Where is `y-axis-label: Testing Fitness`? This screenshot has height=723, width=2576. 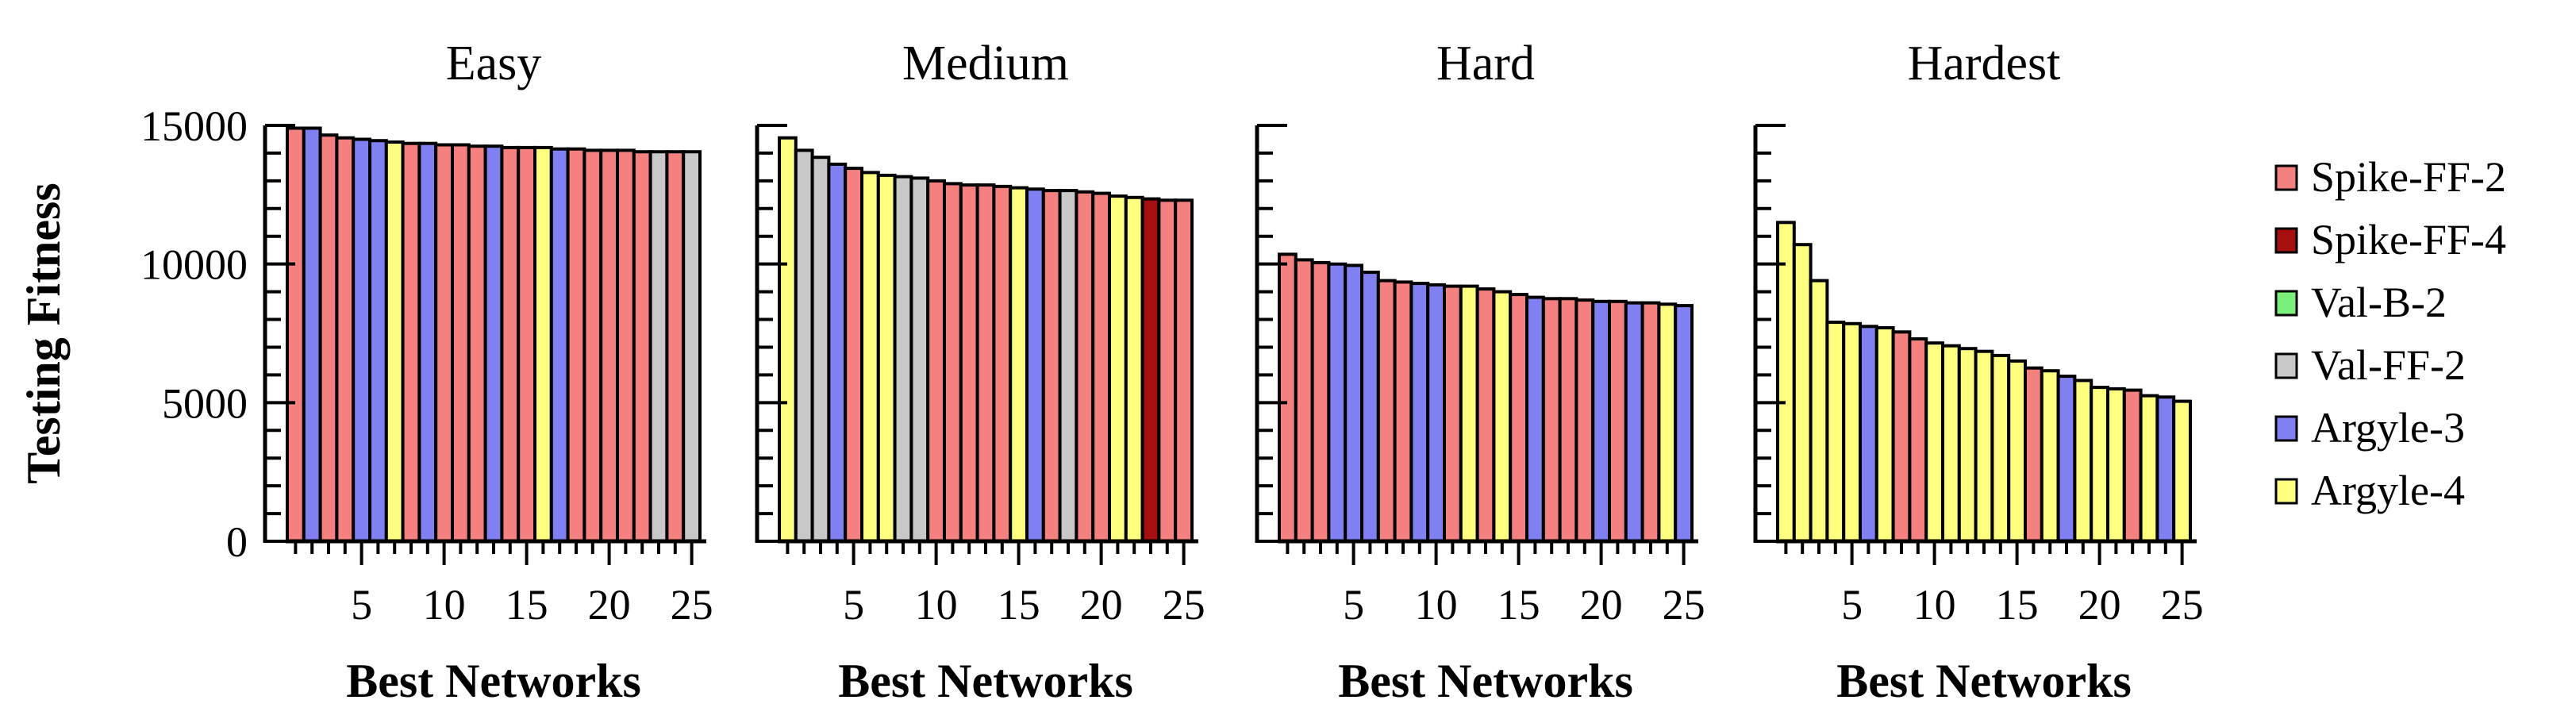
y-axis-label: Testing Fitness is located at coordinates (43, 333).